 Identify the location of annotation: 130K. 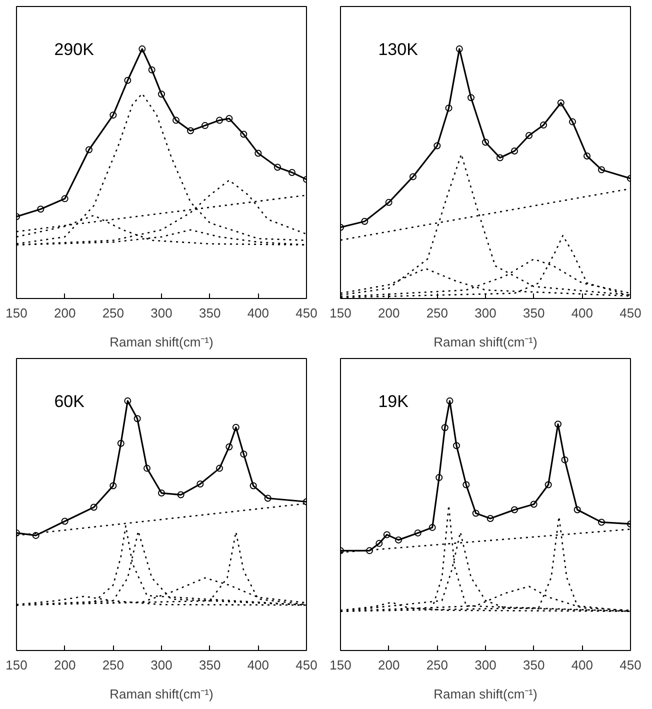
(398, 50).